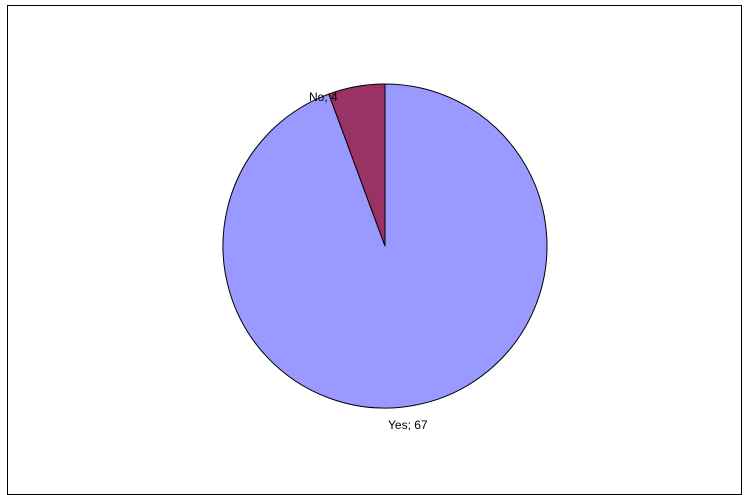 The width and height of the screenshot is (750, 495). What do you see at coordinates (323, 97) in the screenshot?
I see `slice-label-no: No; 4` at bounding box center [323, 97].